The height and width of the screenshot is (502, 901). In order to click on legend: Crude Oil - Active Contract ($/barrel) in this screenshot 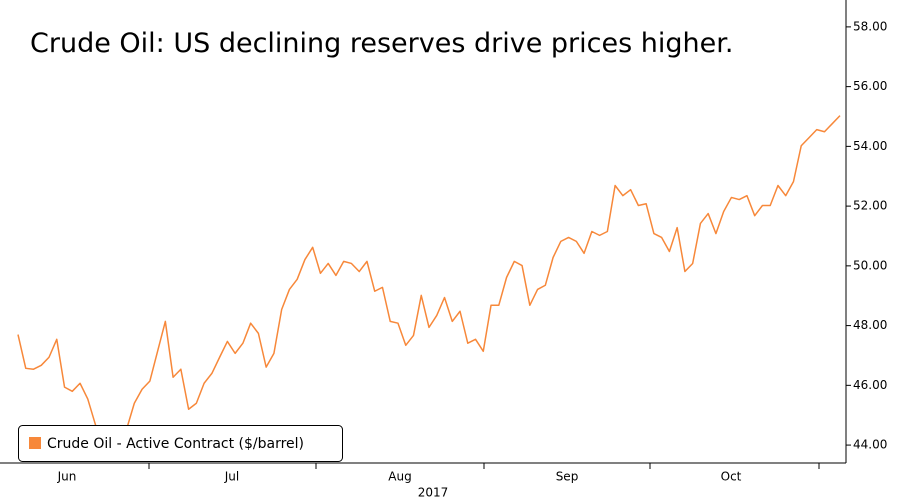, I will do `click(180, 443)`.